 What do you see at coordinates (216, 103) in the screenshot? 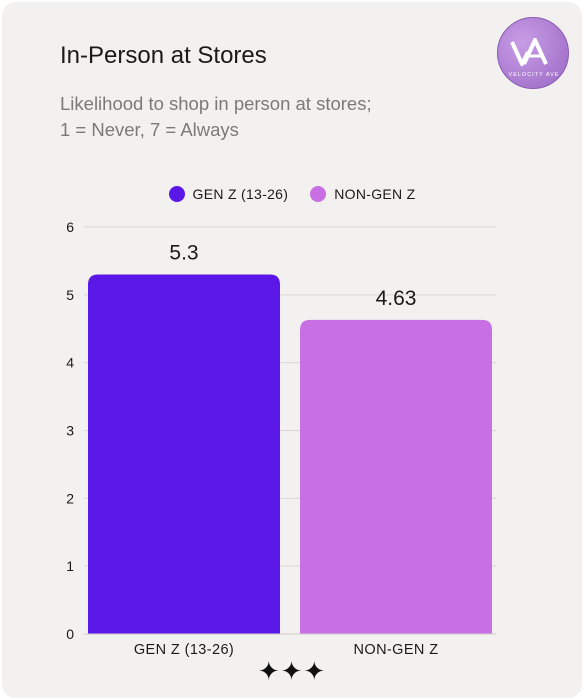
I see `subtitle-line-1: Likelihood to shop in person at stores;` at bounding box center [216, 103].